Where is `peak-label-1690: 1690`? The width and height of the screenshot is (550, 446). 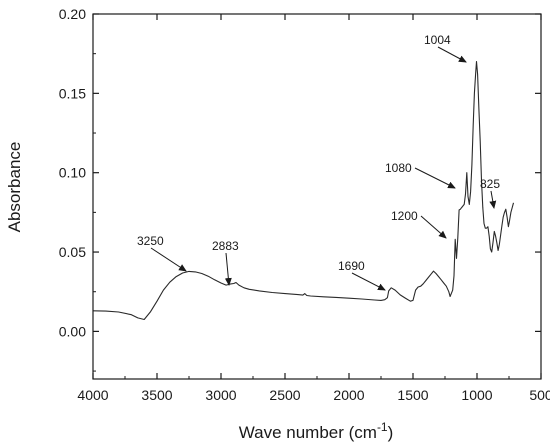
peak-label-1690: 1690 is located at coordinates (351, 266).